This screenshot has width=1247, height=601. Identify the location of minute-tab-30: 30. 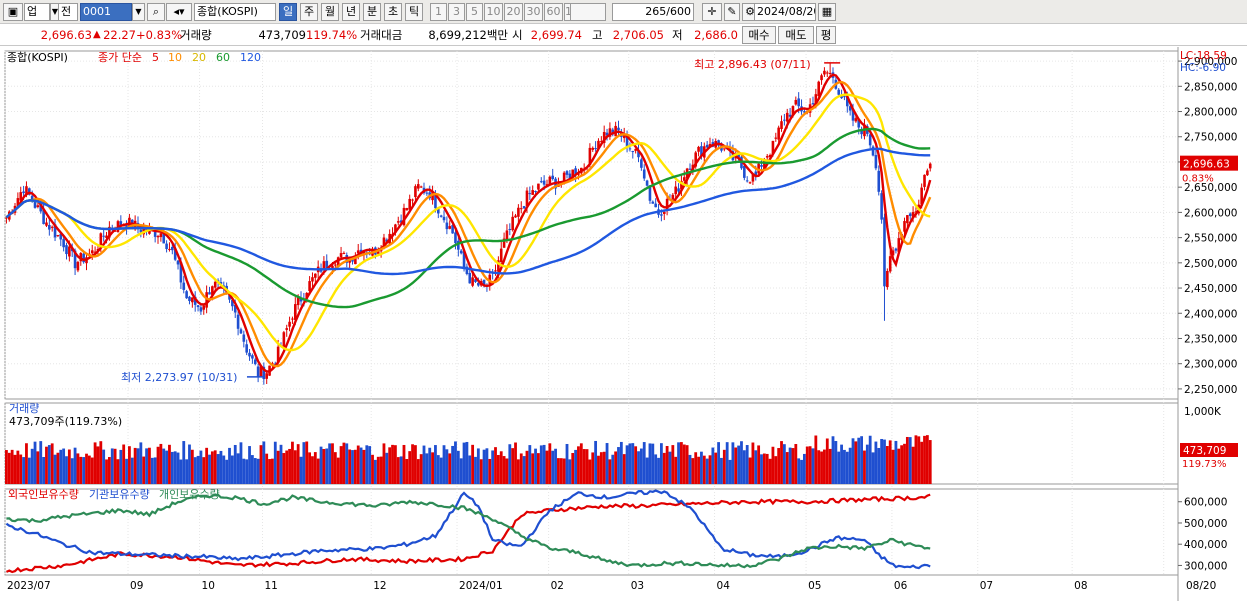
(533, 12).